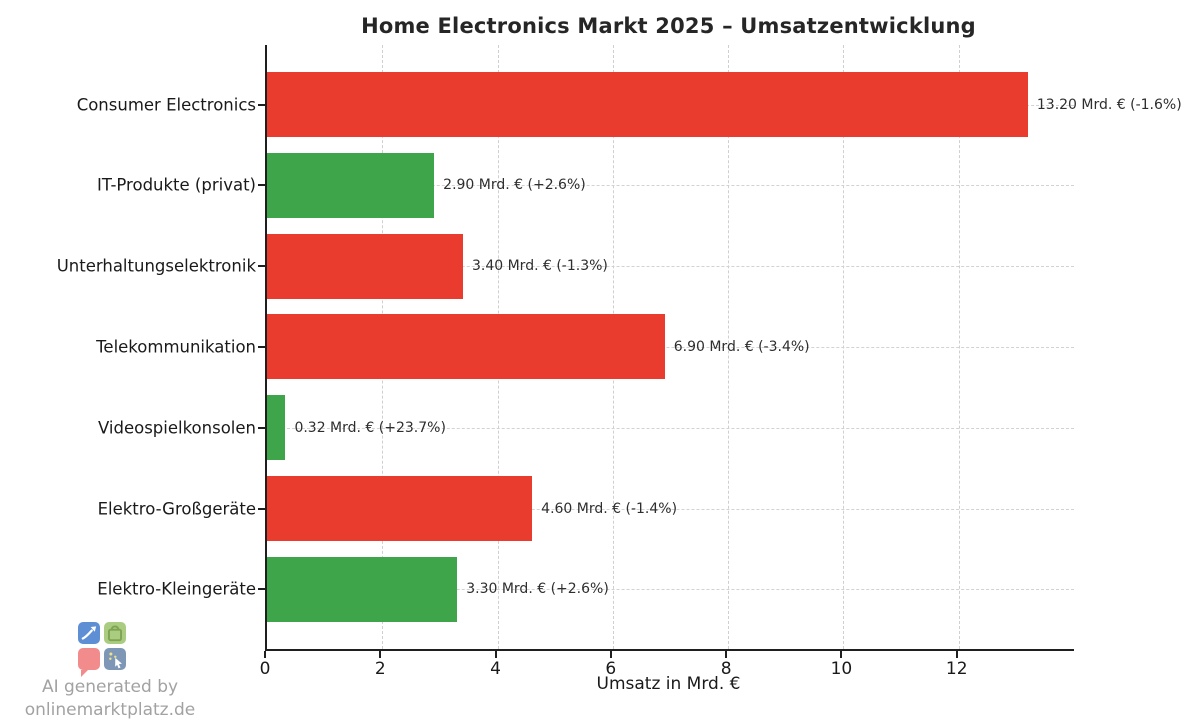  I want to click on speech-bubble-tail, so click(84, 673).